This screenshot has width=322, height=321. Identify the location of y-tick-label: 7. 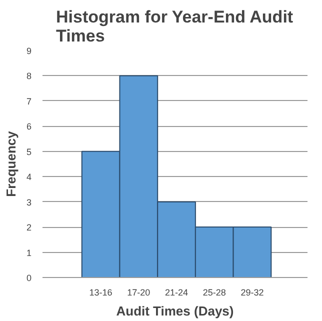
(29, 101).